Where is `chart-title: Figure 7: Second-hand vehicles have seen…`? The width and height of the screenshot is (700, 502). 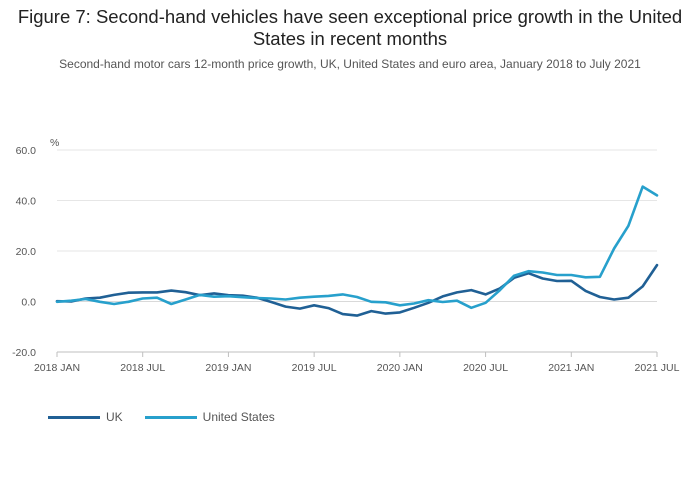
chart-title: Figure 7: Second-hand vehicles have seen… is located at coordinates (350, 27).